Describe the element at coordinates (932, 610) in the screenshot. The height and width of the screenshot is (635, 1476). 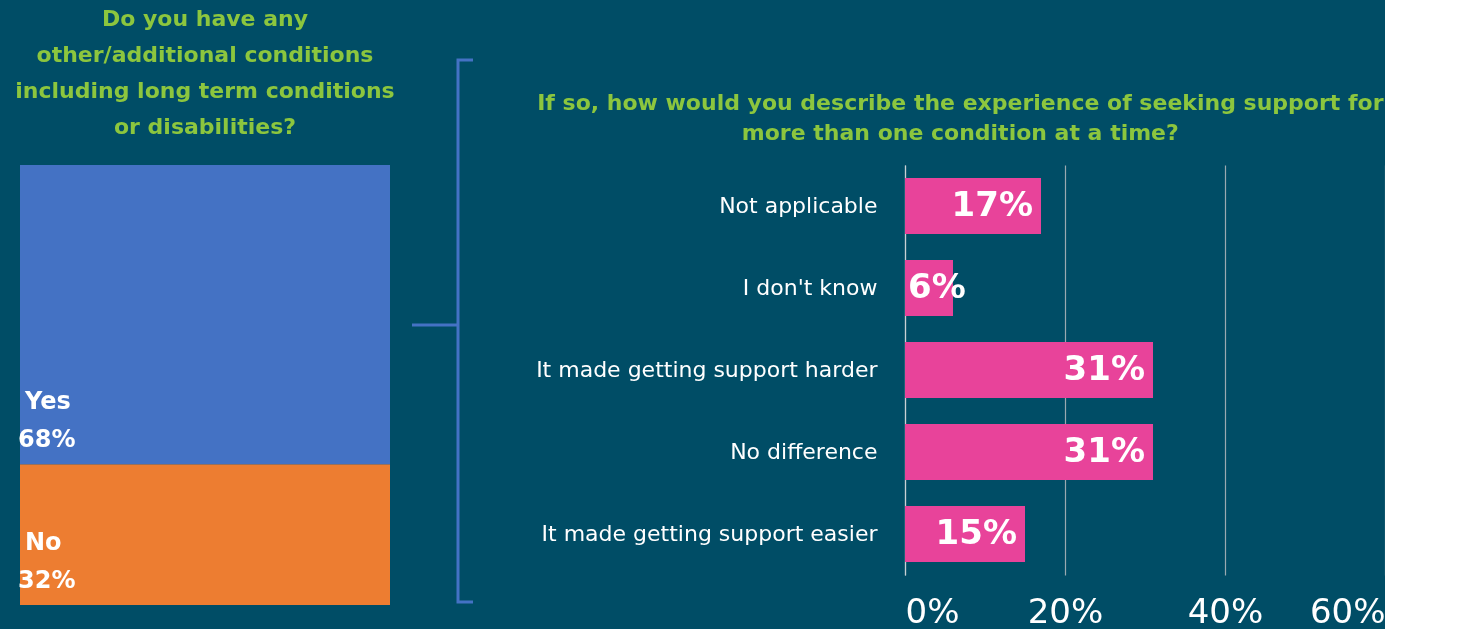
I see `x-tick-label: 0%` at that location.